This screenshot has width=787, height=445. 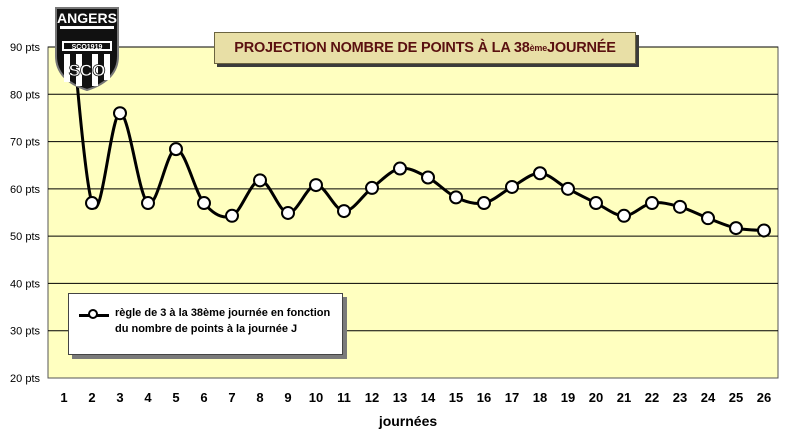 I want to click on x-tick-label: 1, so click(x=63, y=397).